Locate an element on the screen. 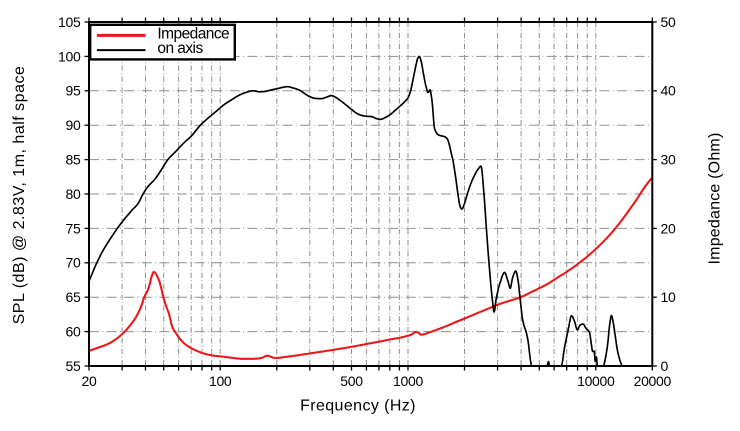  svg-text: 55 is located at coordinates (73, 366).